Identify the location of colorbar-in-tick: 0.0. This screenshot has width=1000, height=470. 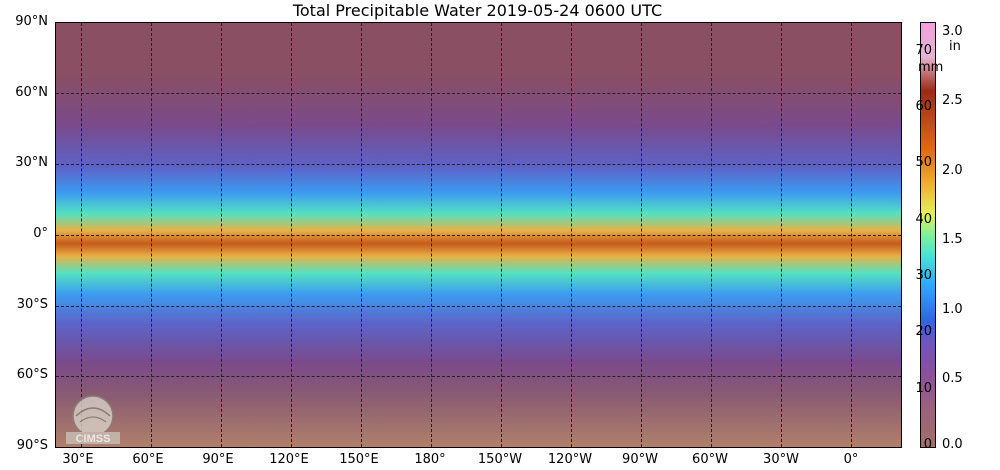
(952, 444).